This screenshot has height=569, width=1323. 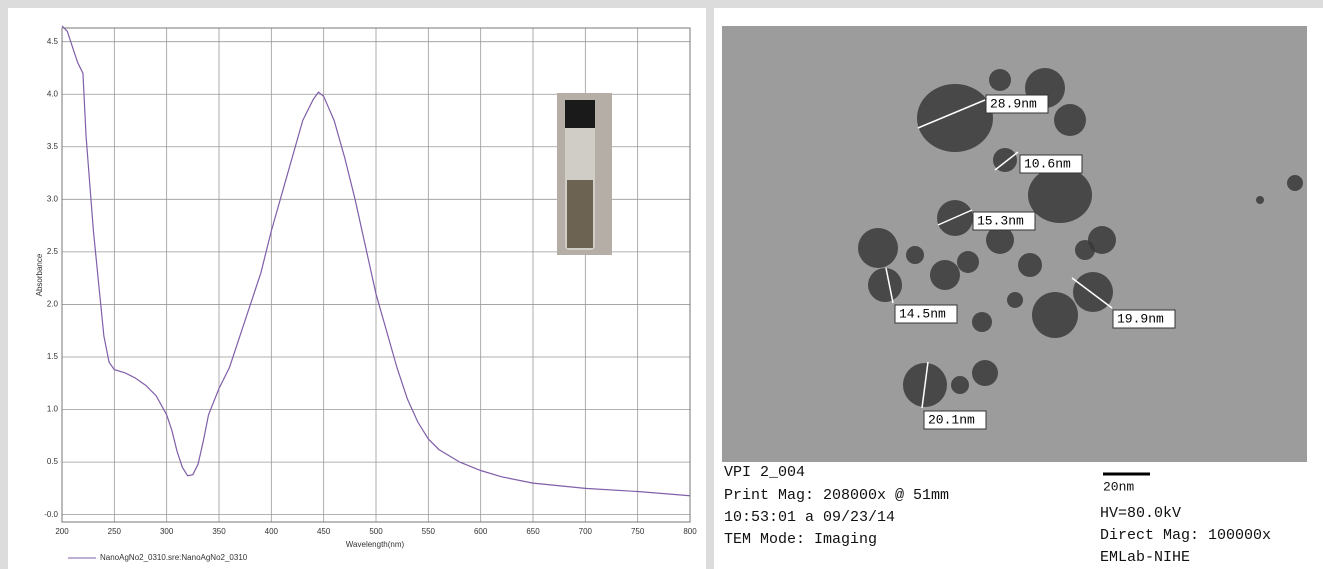 I want to click on x-tick-label: 350, so click(x=219, y=531).